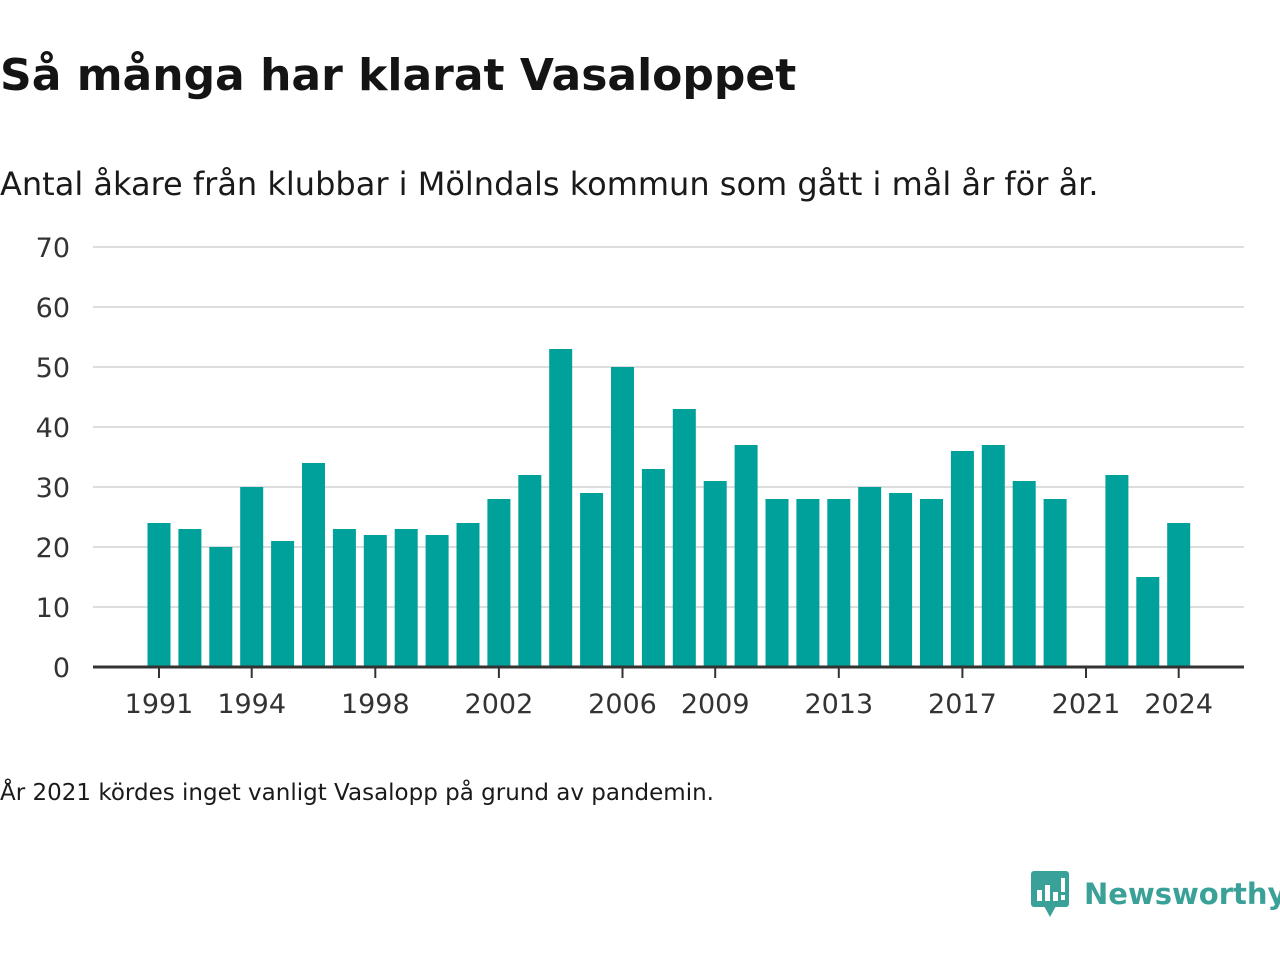  What do you see at coordinates (53, 308) in the screenshot?
I see `y-tick-label: 60` at bounding box center [53, 308].